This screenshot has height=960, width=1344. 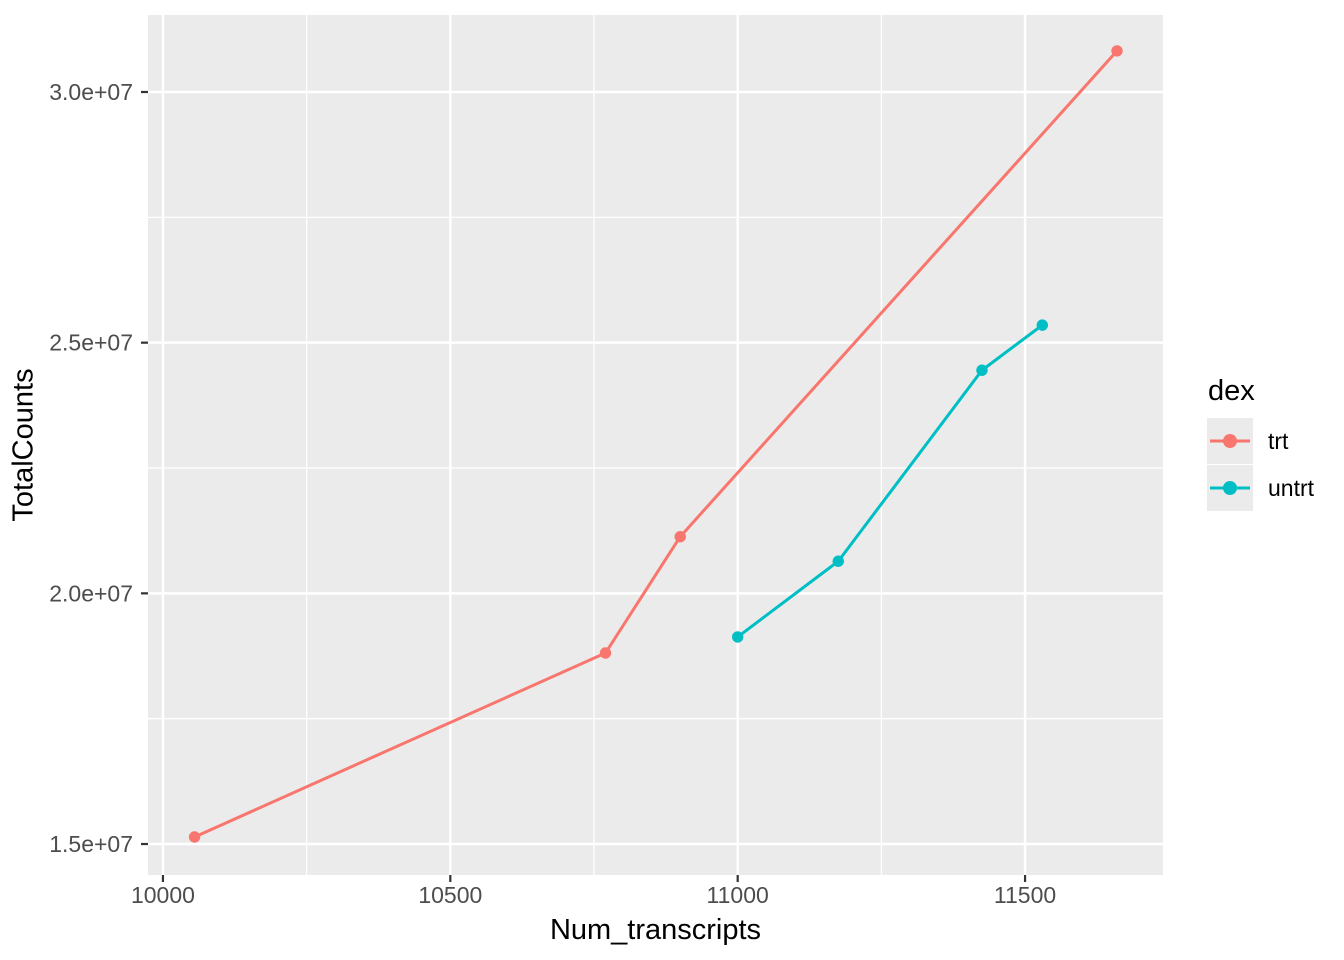 I want to click on series-untrt, so click(x=890, y=481).